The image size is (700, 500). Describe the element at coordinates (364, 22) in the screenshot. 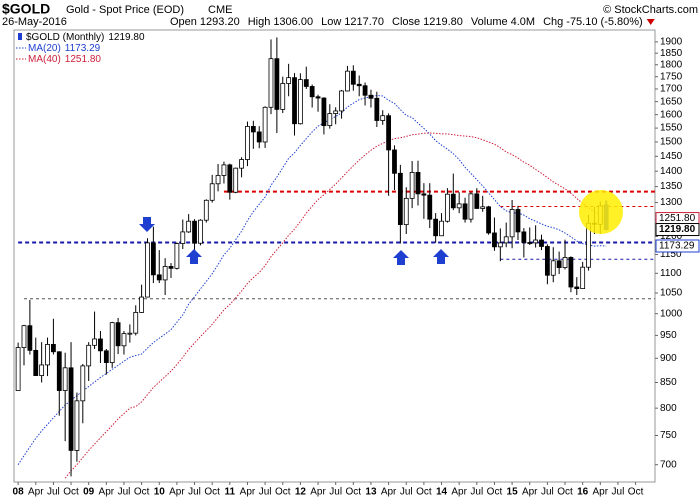

I see `quote-value: 1217.70` at that location.